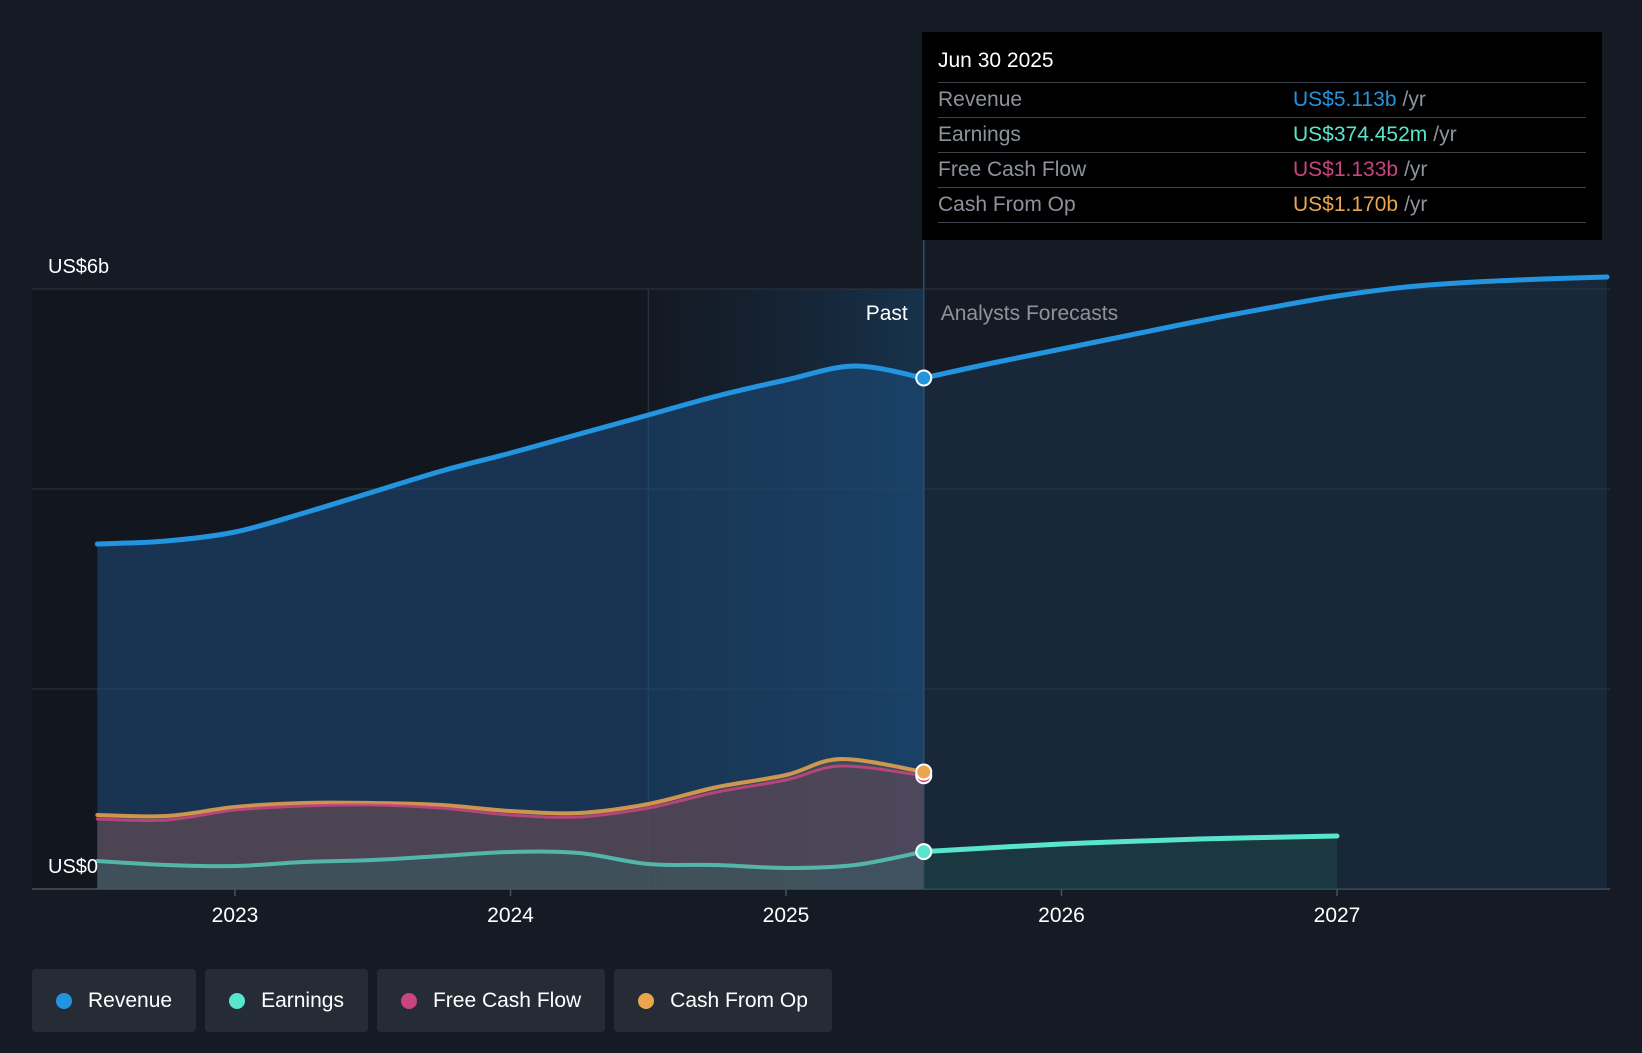 Image resolution: width=1642 pixels, height=1053 pixels. What do you see at coordinates (1337, 915) in the screenshot?
I see `x-tick-label: 2027` at bounding box center [1337, 915].